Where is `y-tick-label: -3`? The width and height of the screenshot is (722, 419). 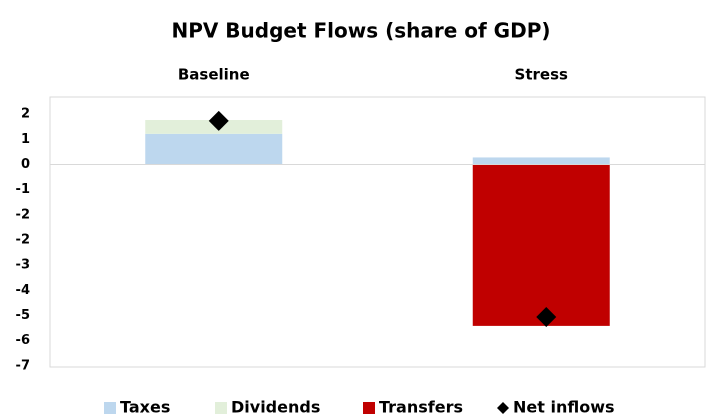
y-tick-label: -3 is located at coordinates (23, 265).